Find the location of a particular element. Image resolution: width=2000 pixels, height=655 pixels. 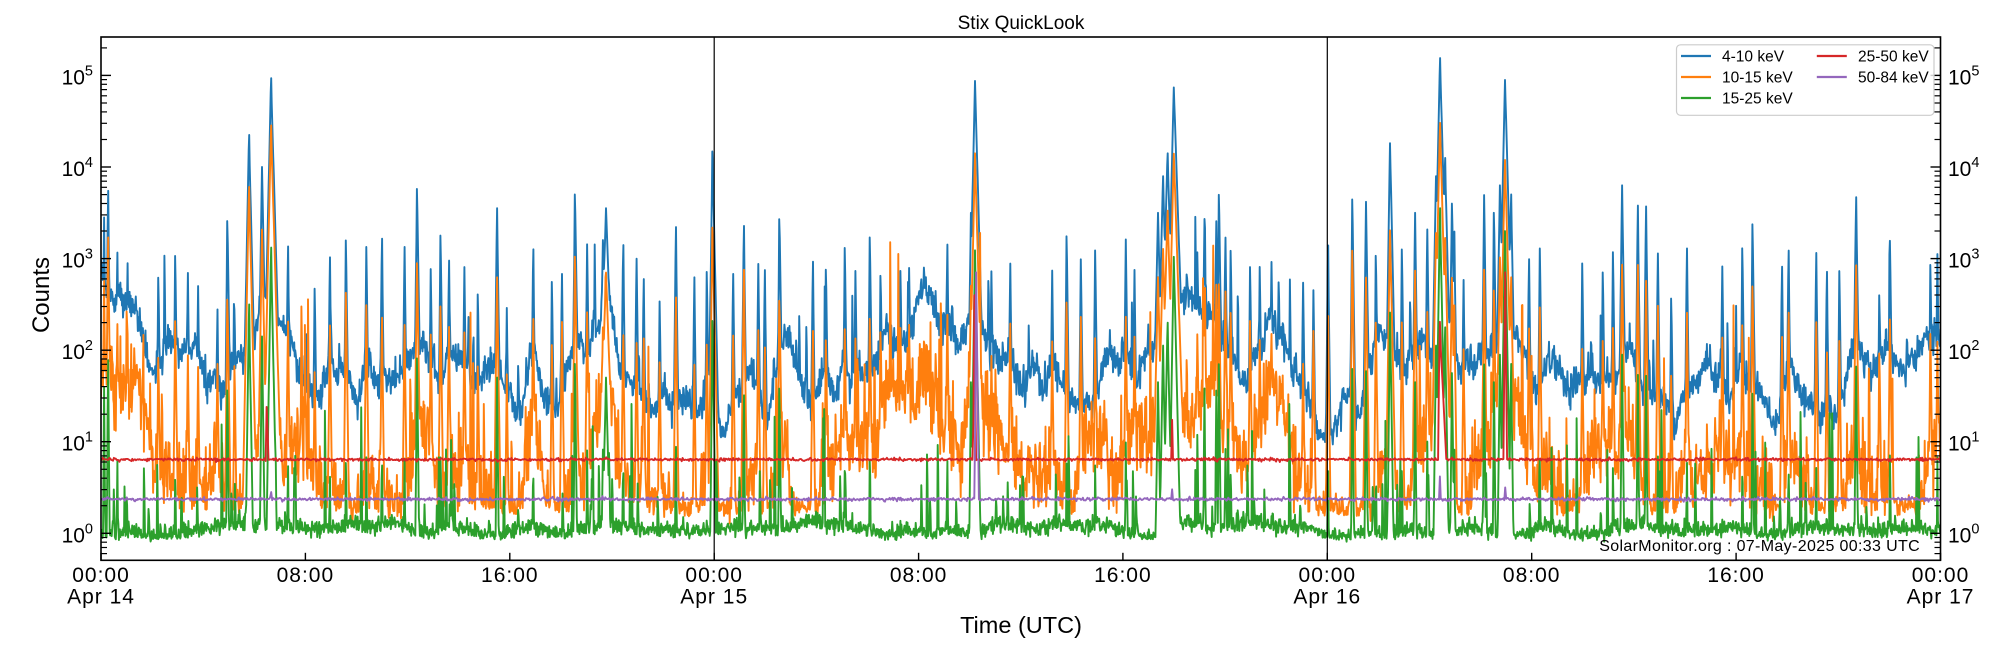

svg-text: 25-50 keV is located at coordinates (1893, 57).